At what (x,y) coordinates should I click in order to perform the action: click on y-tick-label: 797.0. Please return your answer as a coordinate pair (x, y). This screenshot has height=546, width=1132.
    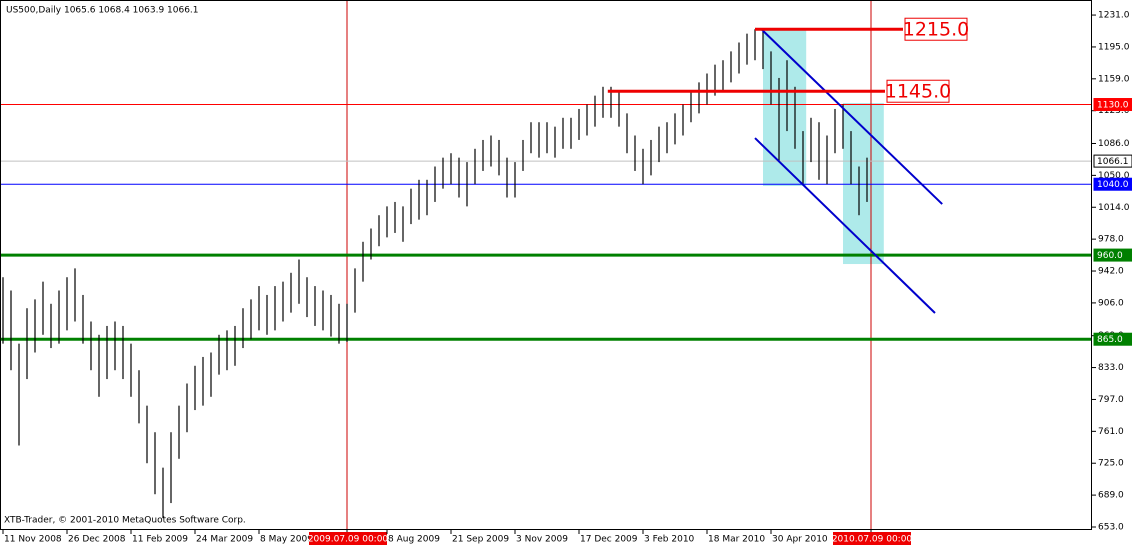
    Looking at the image, I should click on (1111, 400).